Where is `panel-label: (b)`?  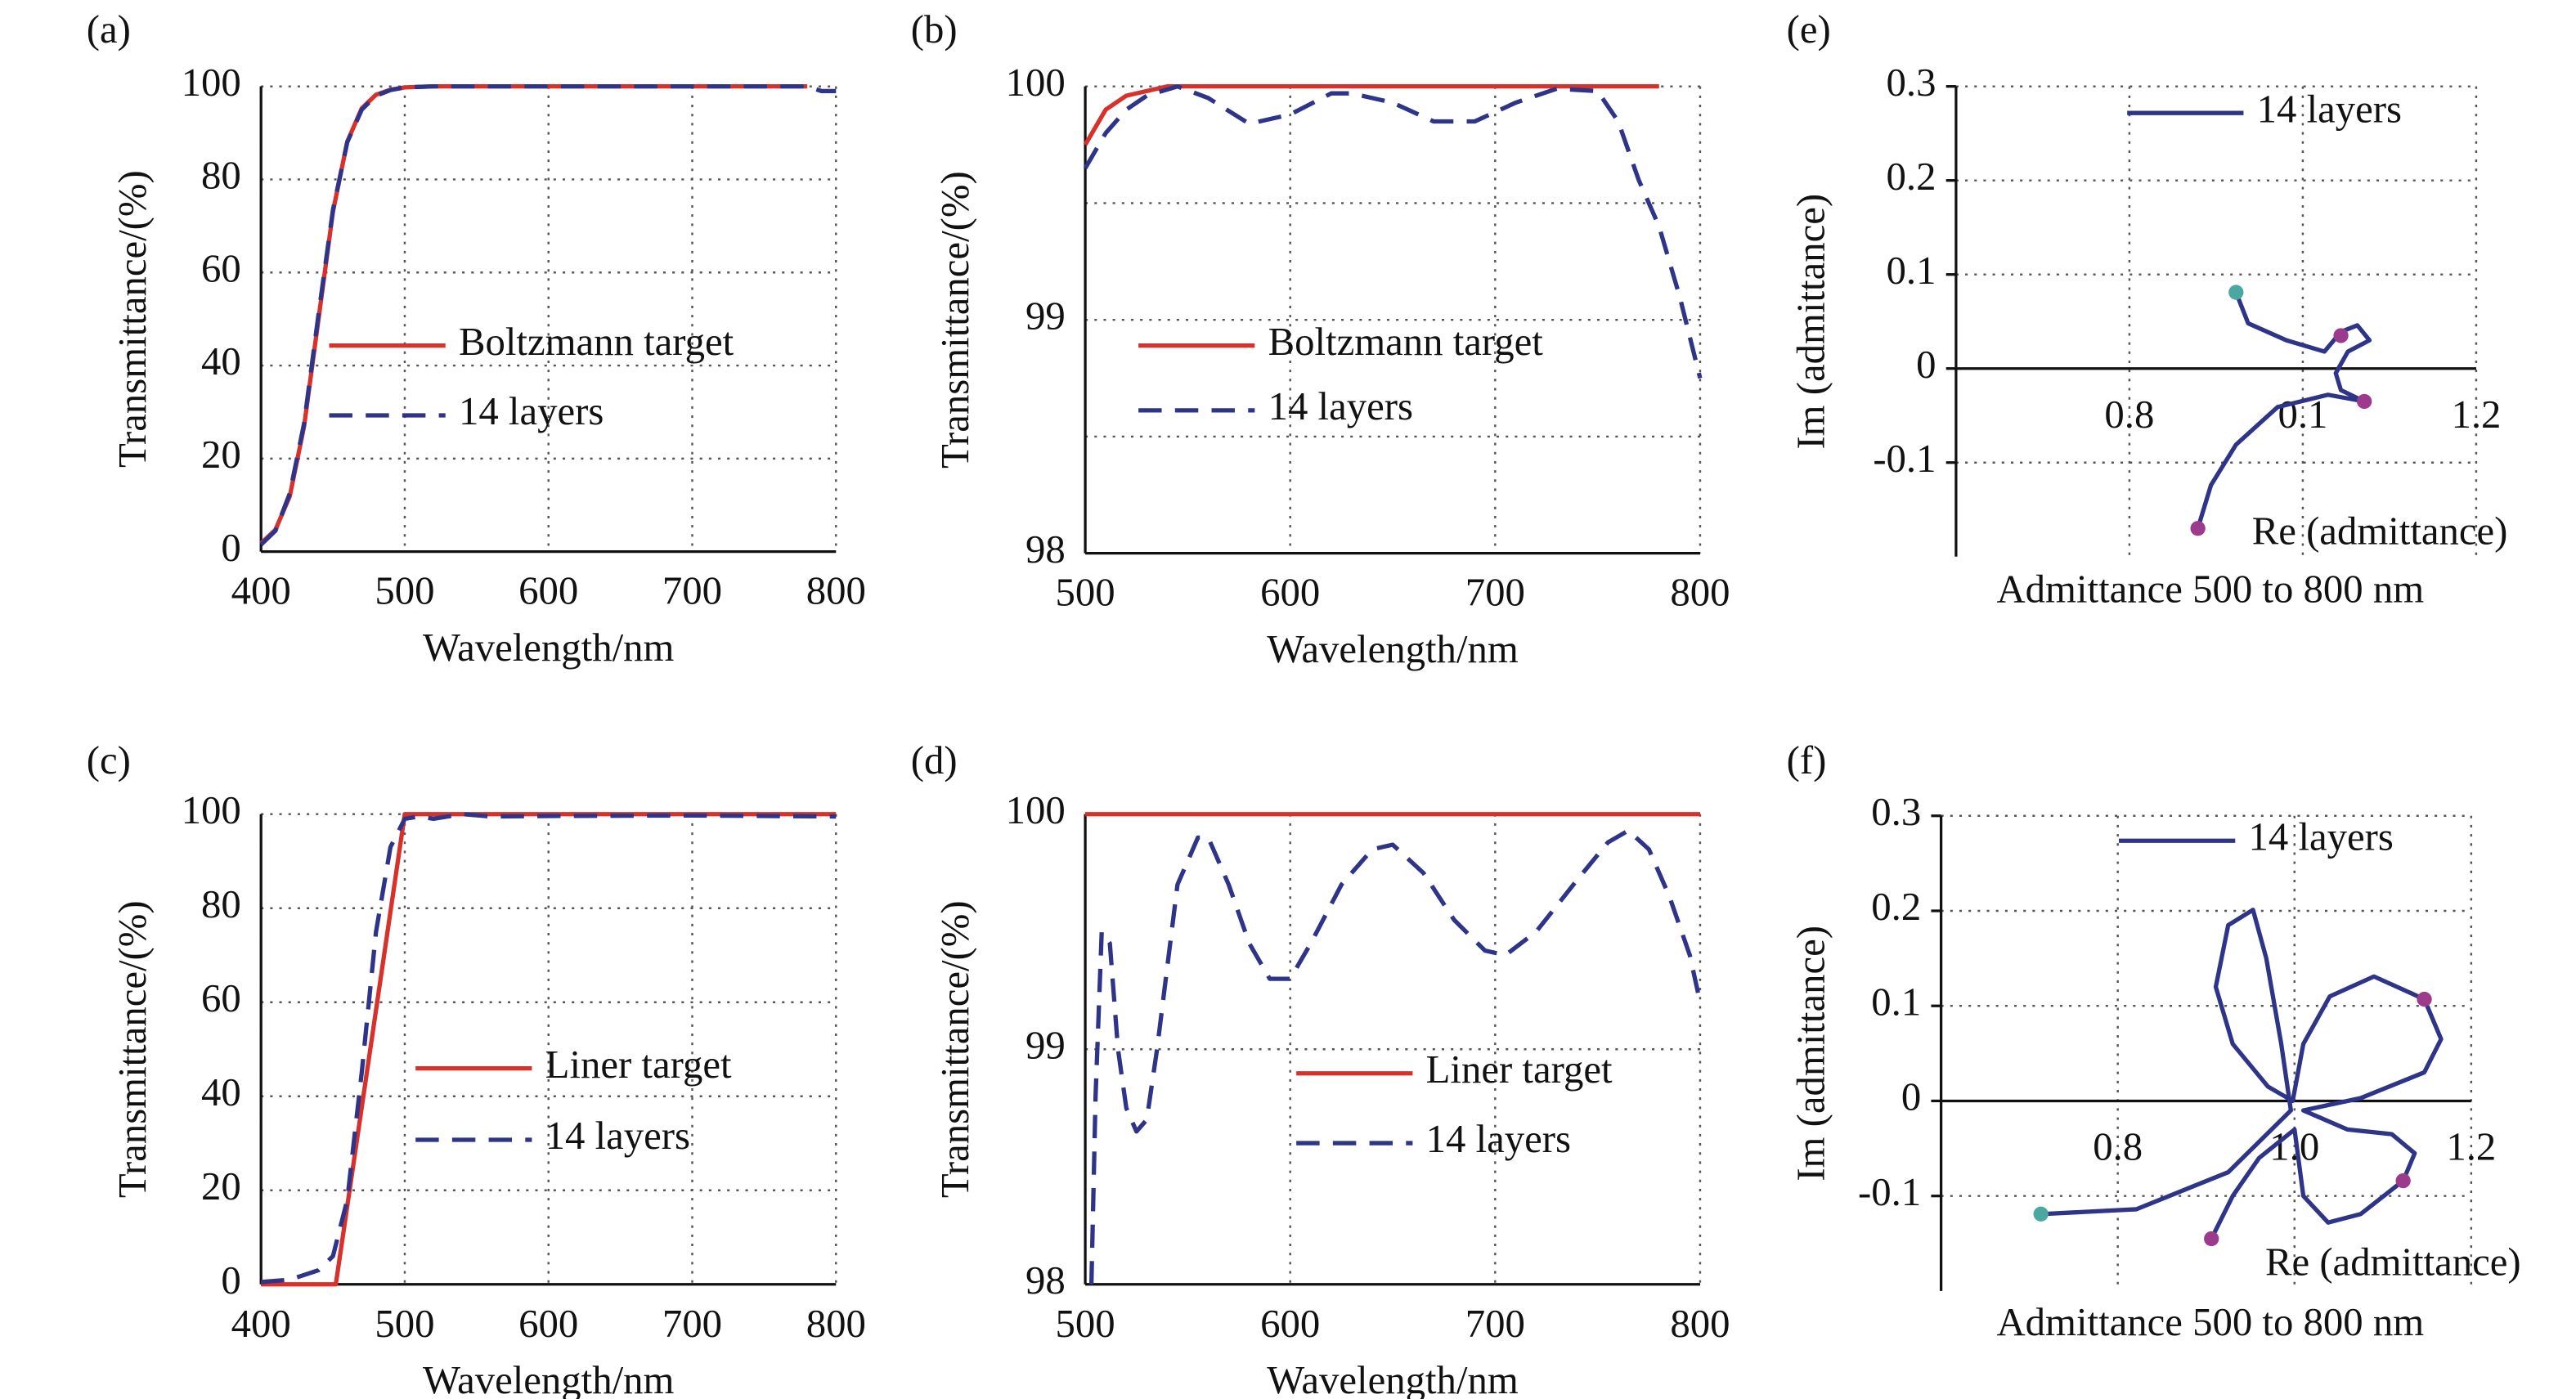
panel-label: (b) is located at coordinates (934, 29).